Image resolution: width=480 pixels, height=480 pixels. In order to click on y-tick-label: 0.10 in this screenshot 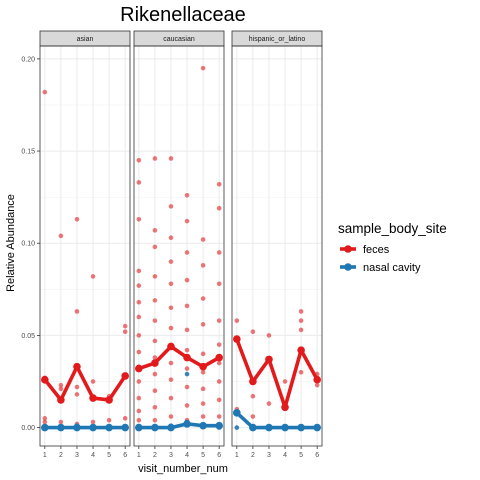, I will do `click(28, 244)`.